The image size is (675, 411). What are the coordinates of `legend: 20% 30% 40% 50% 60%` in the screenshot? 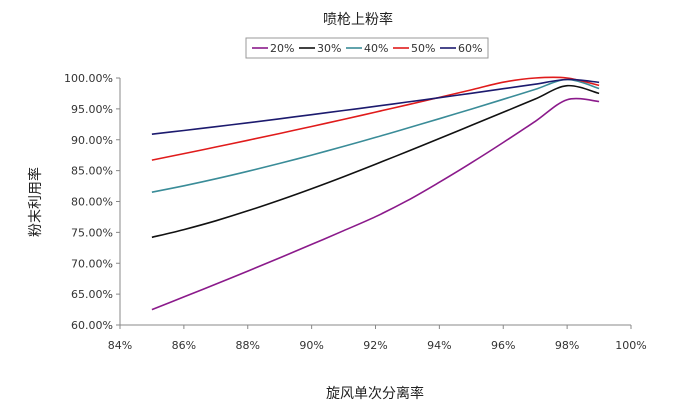 It's located at (367, 48).